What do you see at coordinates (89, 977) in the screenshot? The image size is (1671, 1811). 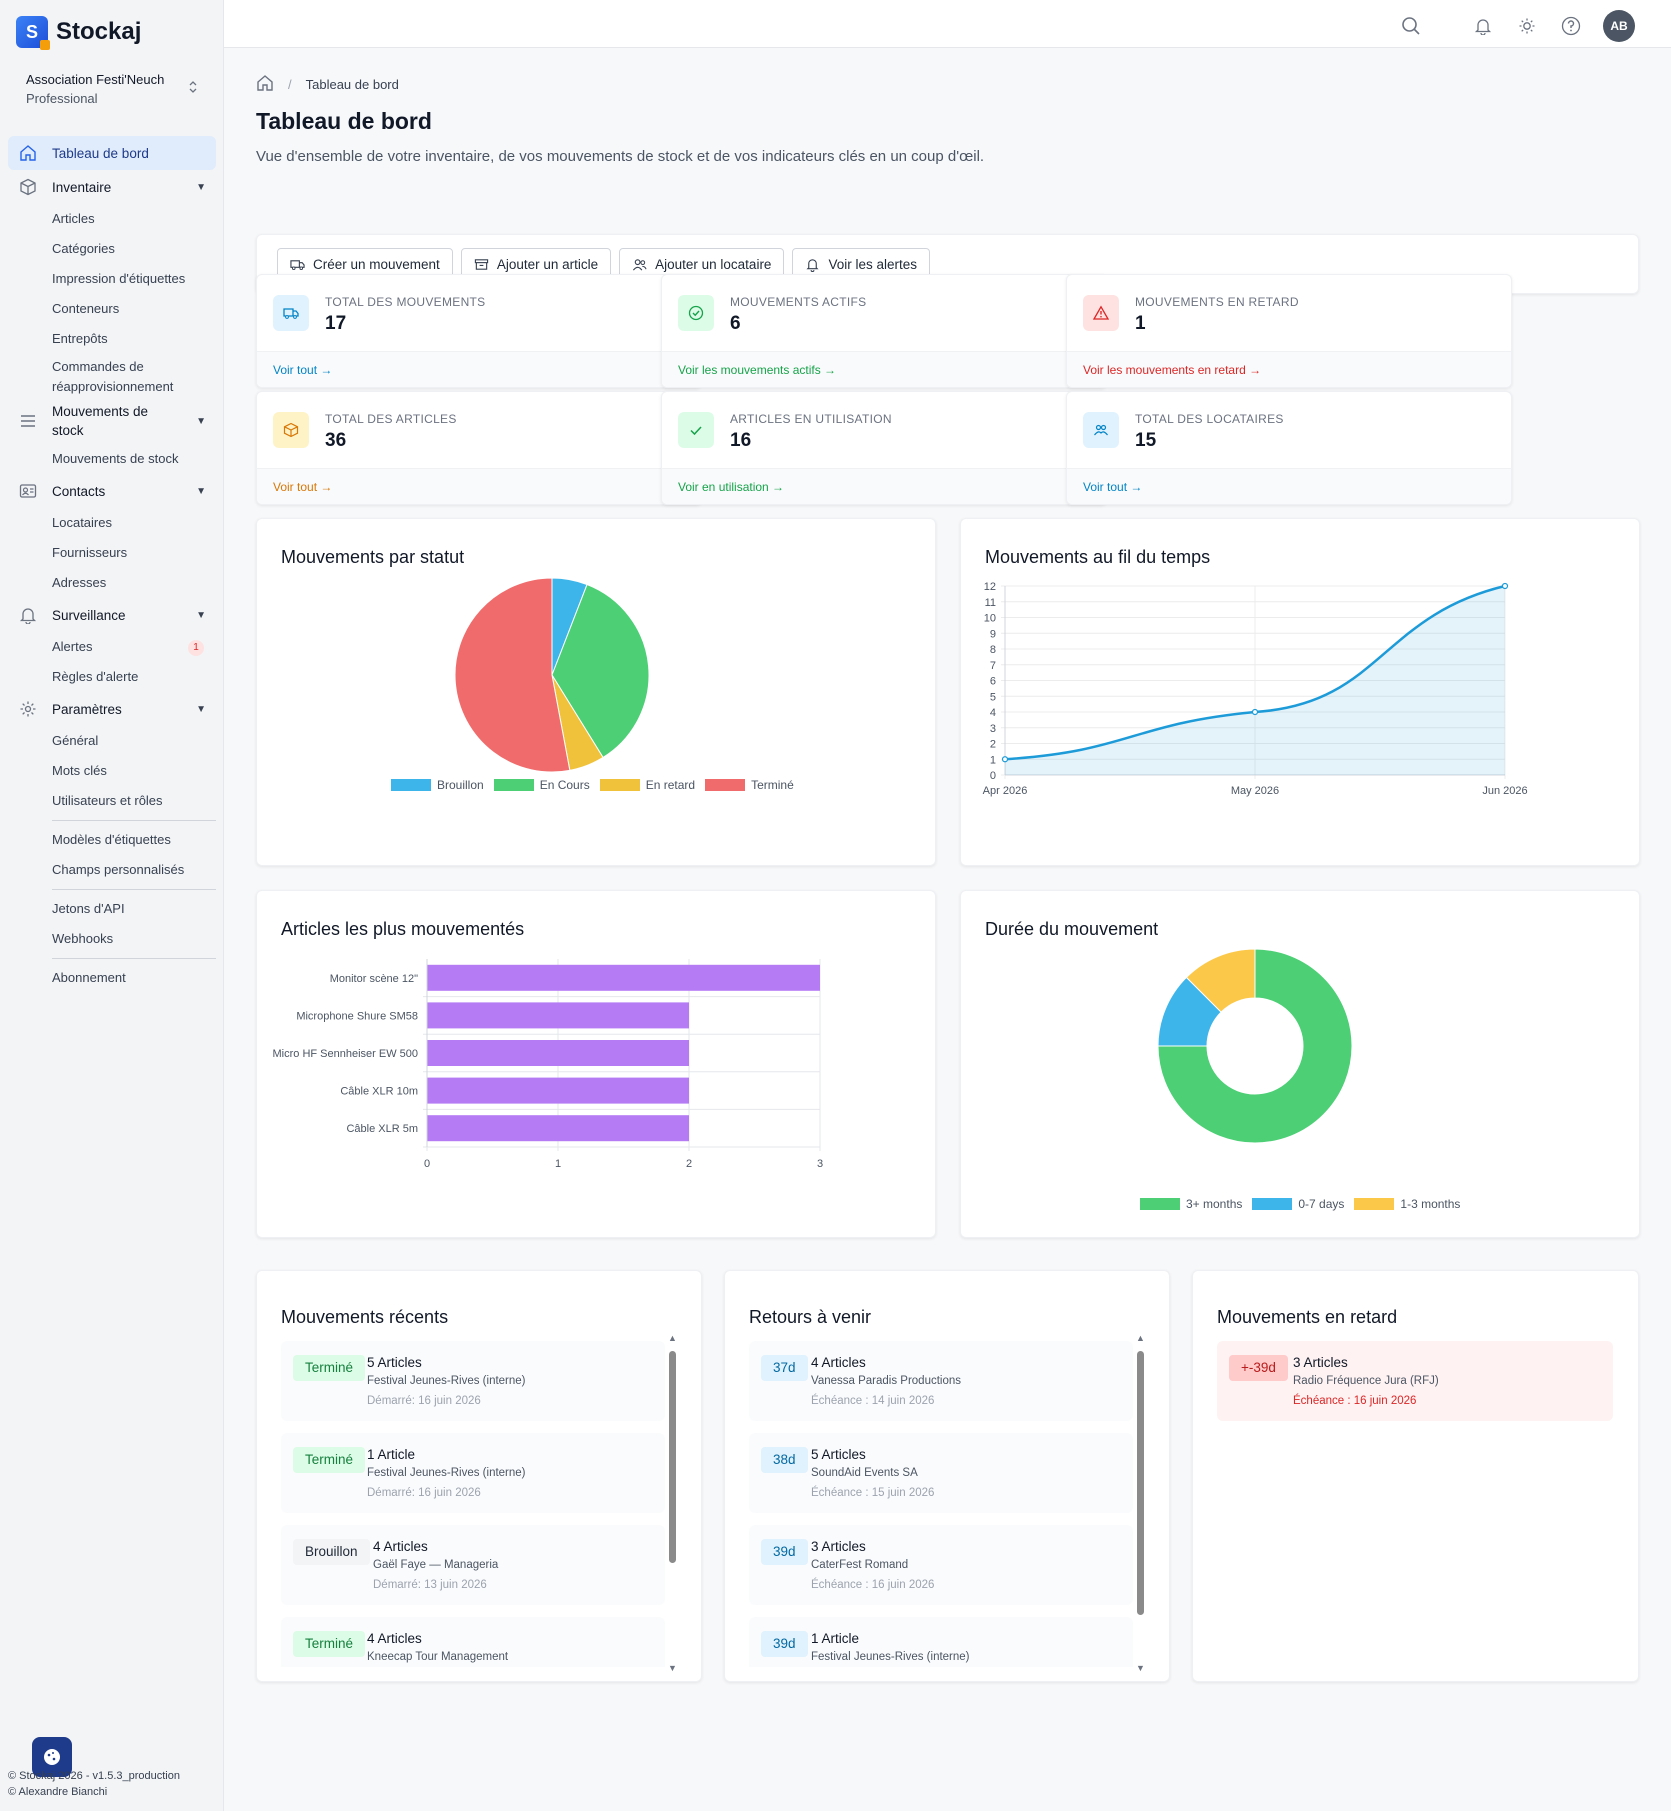 I see `sidebar-sub-subscription: Abonnement` at bounding box center [89, 977].